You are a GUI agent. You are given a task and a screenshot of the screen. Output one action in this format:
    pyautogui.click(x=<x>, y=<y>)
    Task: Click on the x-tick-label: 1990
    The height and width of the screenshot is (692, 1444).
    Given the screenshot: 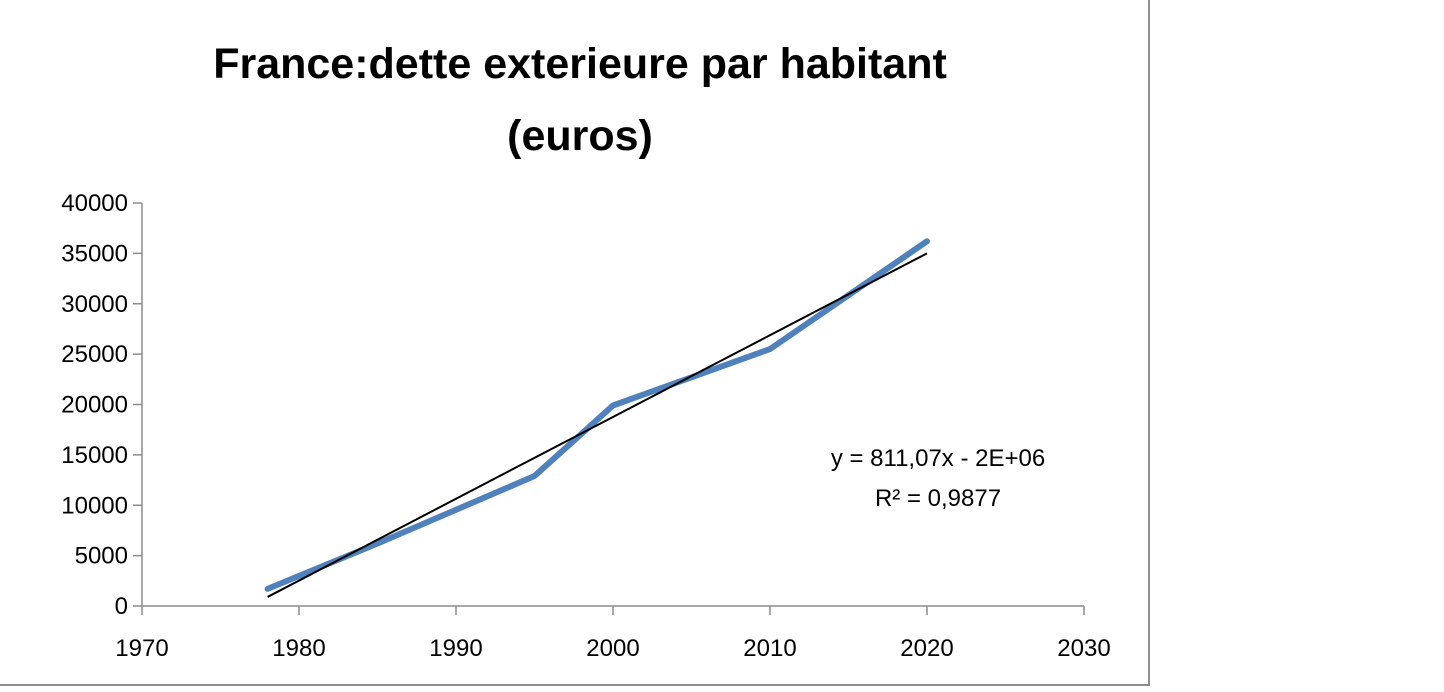 What is the action you would take?
    pyautogui.click(x=455, y=648)
    